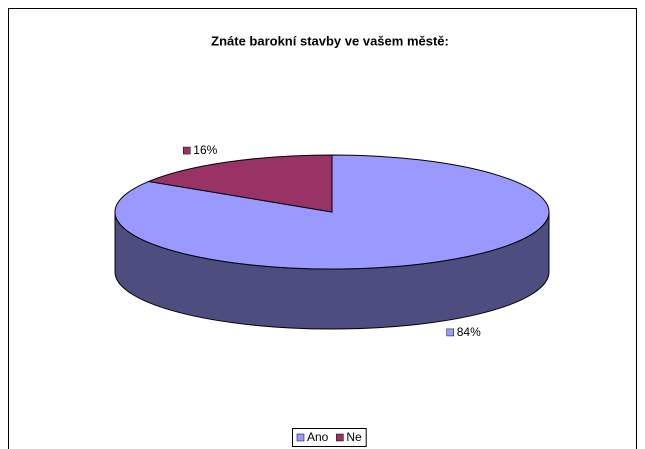  I want to click on chart-title: Znáte barokní stavby ve vašem městě:, so click(330, 40).